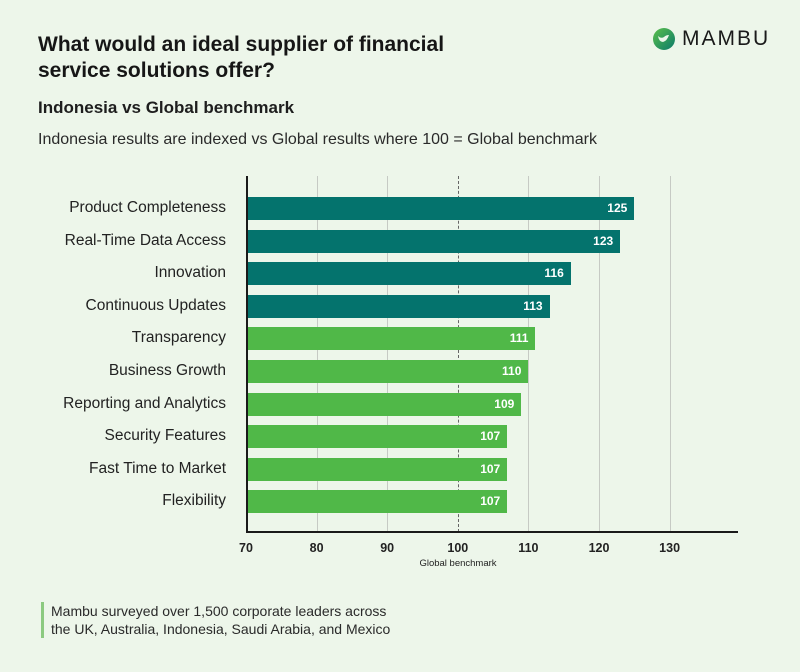 This screenshot has height=672, width=800. What do you see at coordinates (316, 548) in the screenshot?
I see `x-tick-label: 80` at bounding box center [316, 548].